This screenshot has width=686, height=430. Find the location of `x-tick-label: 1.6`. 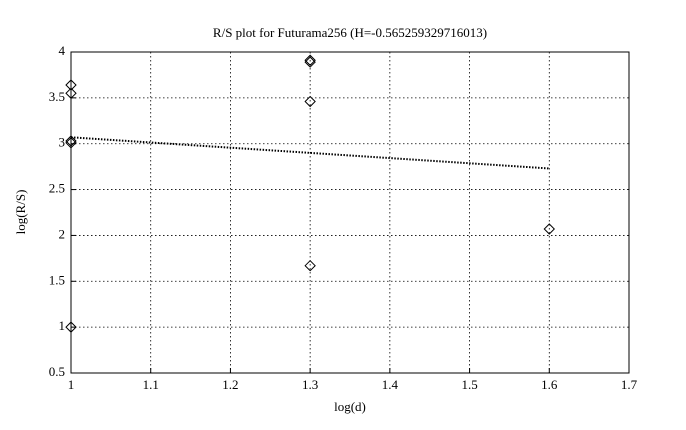

x-tick-label: 1.6 is located at coordinates (549, 384).